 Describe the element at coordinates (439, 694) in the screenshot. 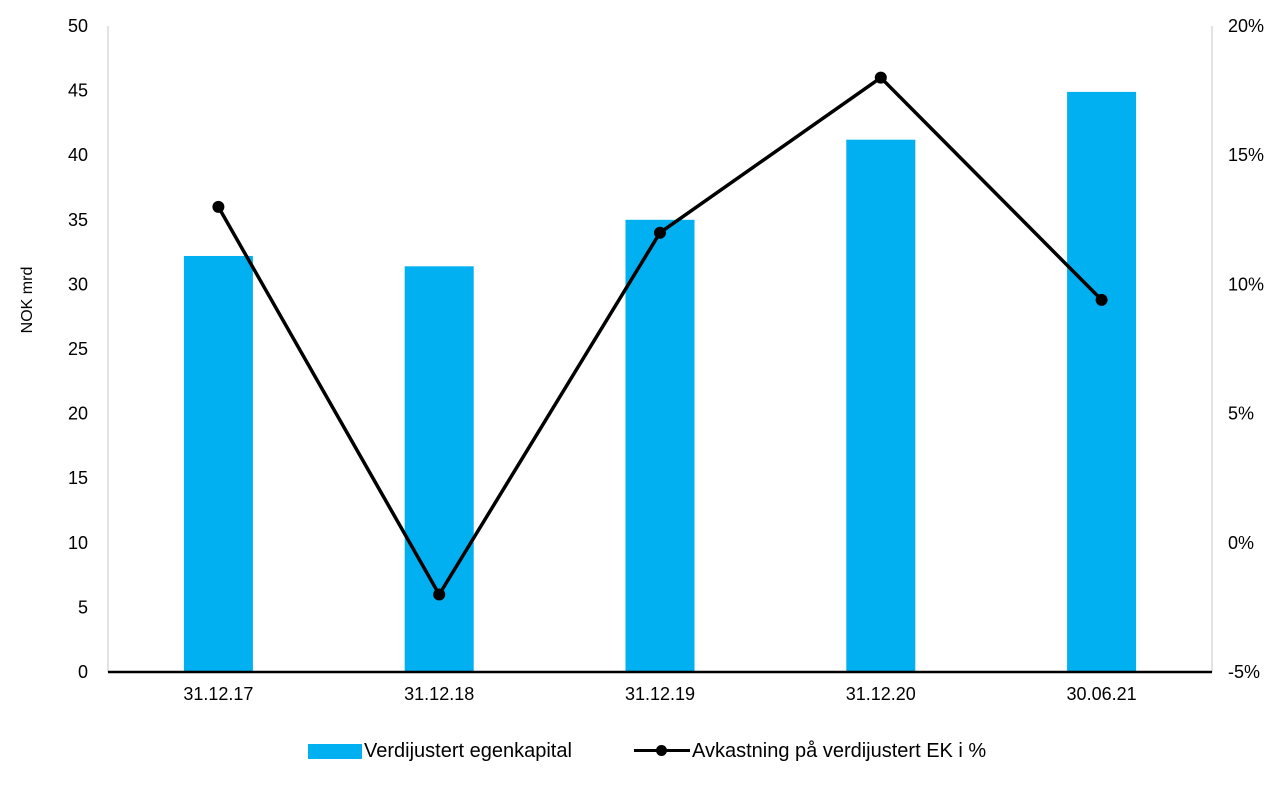

I see `x-tick-label: 31.12.18` at that location.